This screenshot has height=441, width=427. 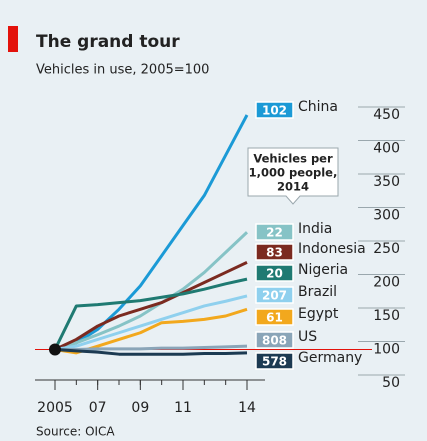 What do you see at coordinates (330, 358) in the screenshot?
I see `legend-name: Germany` at bounding box center [330, 358].